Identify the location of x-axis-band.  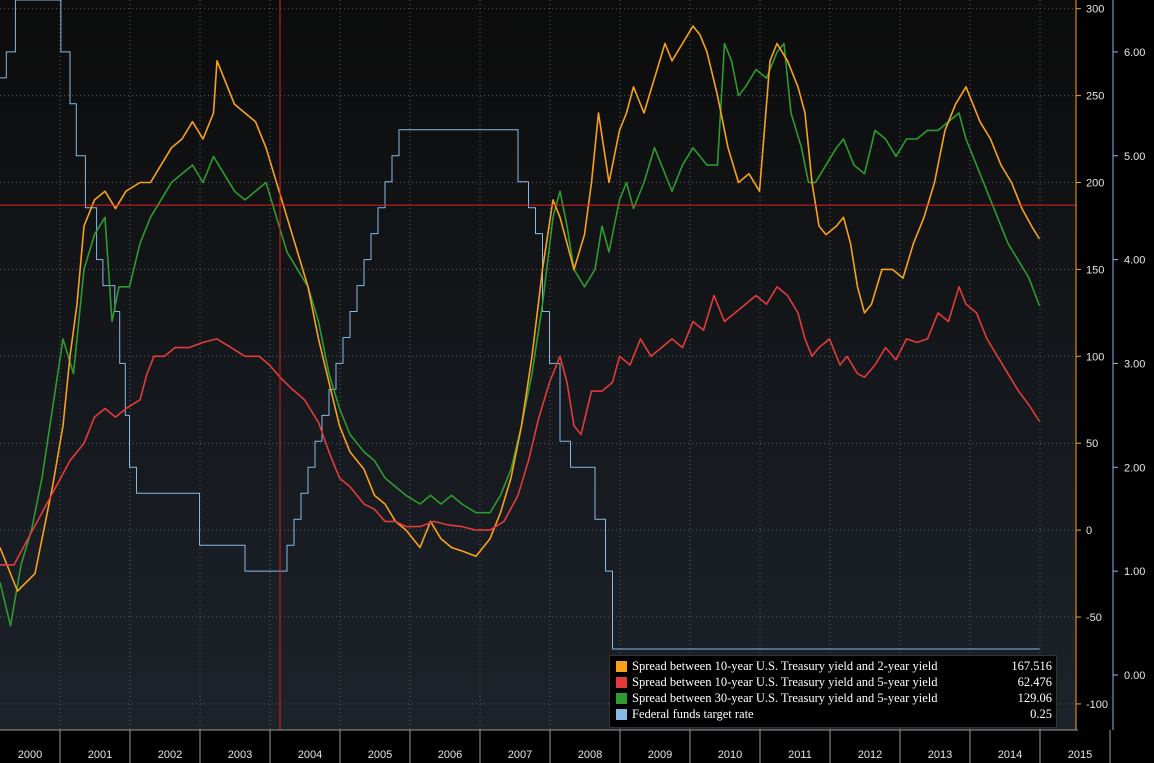
(577, 746).